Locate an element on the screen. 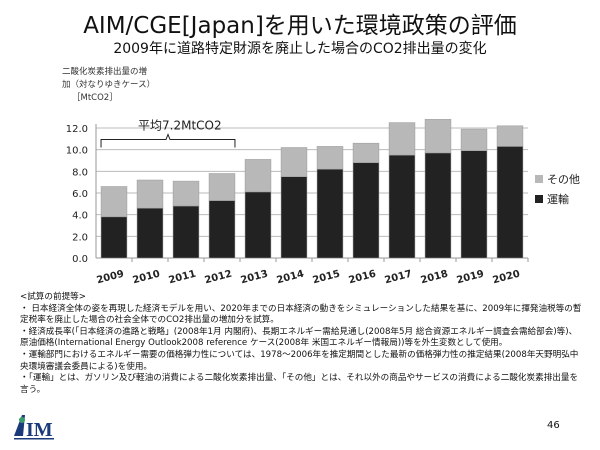 This screenshot has height=450, width=600. legend-label: その他 is located at coordinates (563, 179).